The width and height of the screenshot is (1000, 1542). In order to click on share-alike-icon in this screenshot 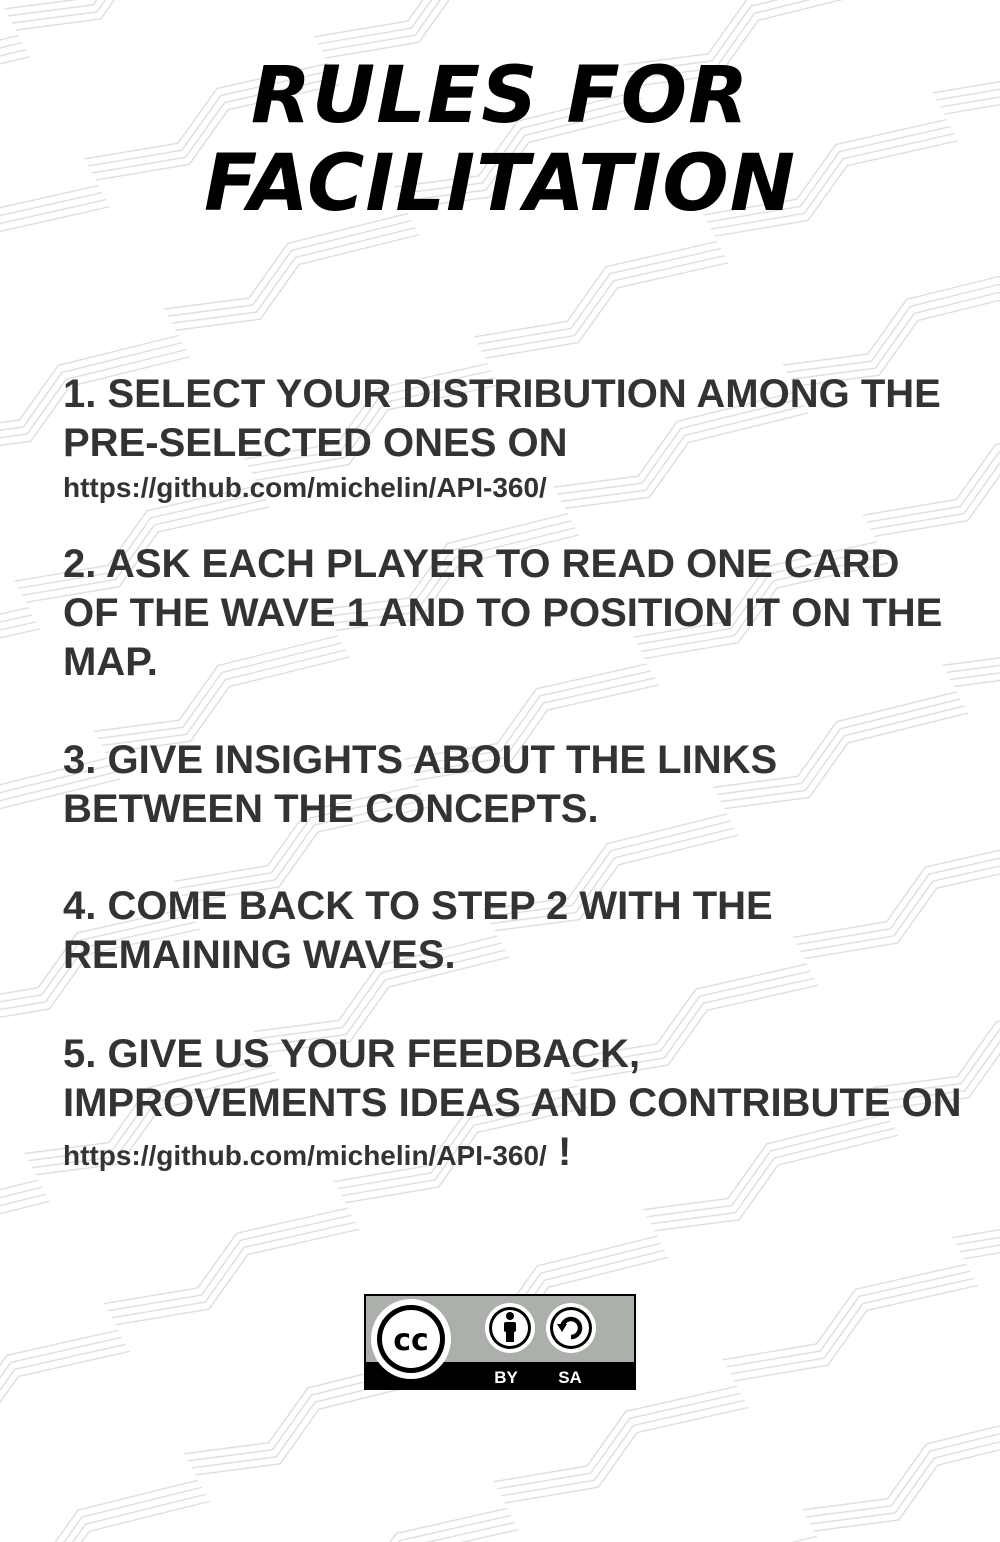, I will do `click(571, 1328)`.